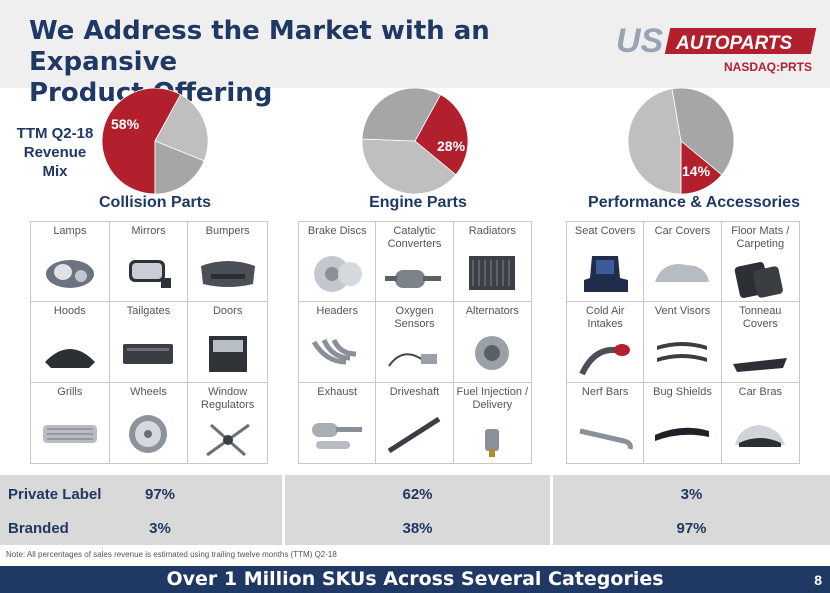 Image resolution: width=830 pixels, height=593 pixels. Describe the element at coordinates (227, 311) in the screenshot. I see `product-label: Doors` at that location.